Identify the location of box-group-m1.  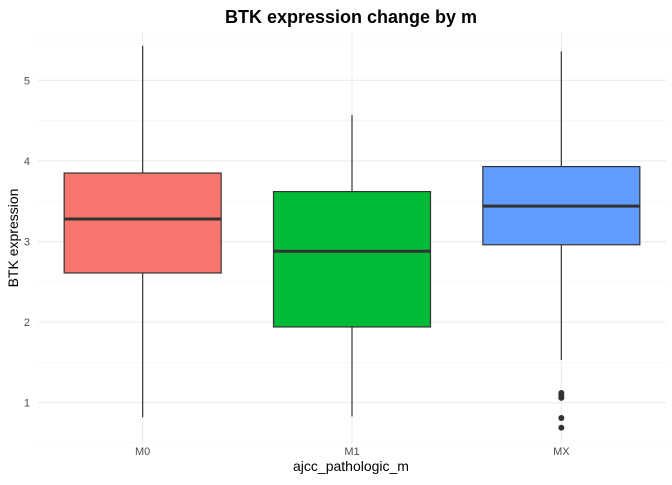
(352, 266).